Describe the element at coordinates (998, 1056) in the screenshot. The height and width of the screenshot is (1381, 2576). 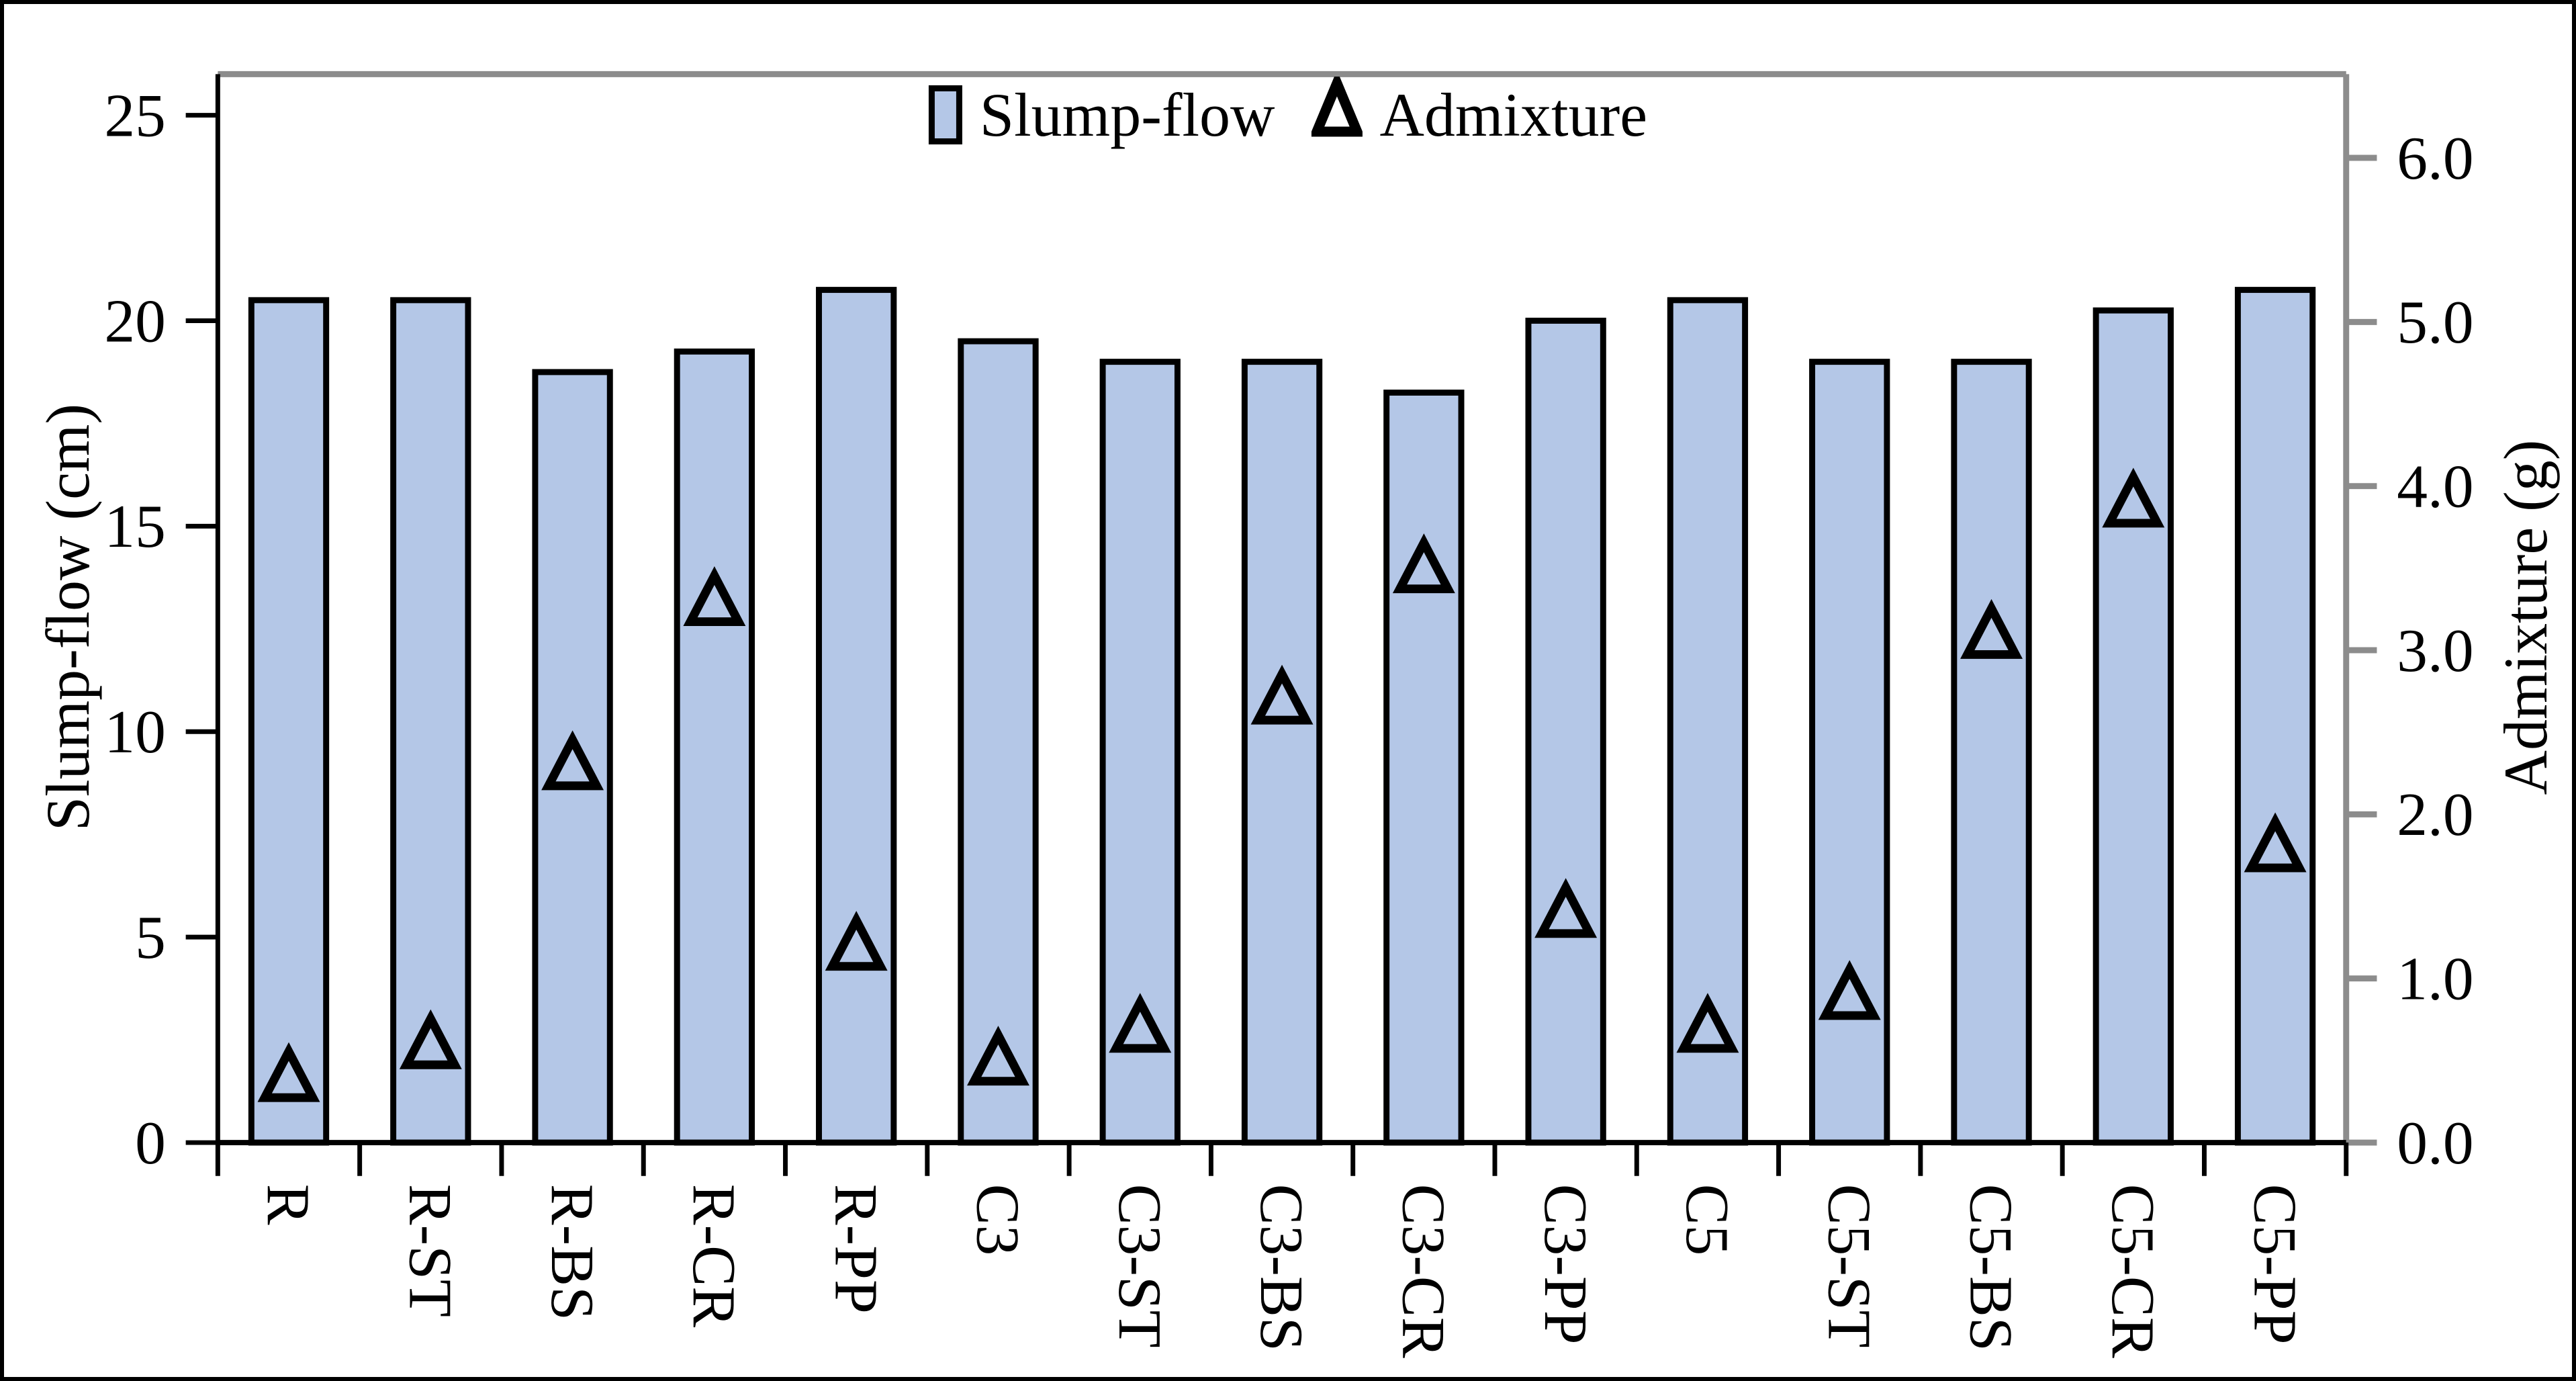
I see `admixture-marker-C3` at that location.